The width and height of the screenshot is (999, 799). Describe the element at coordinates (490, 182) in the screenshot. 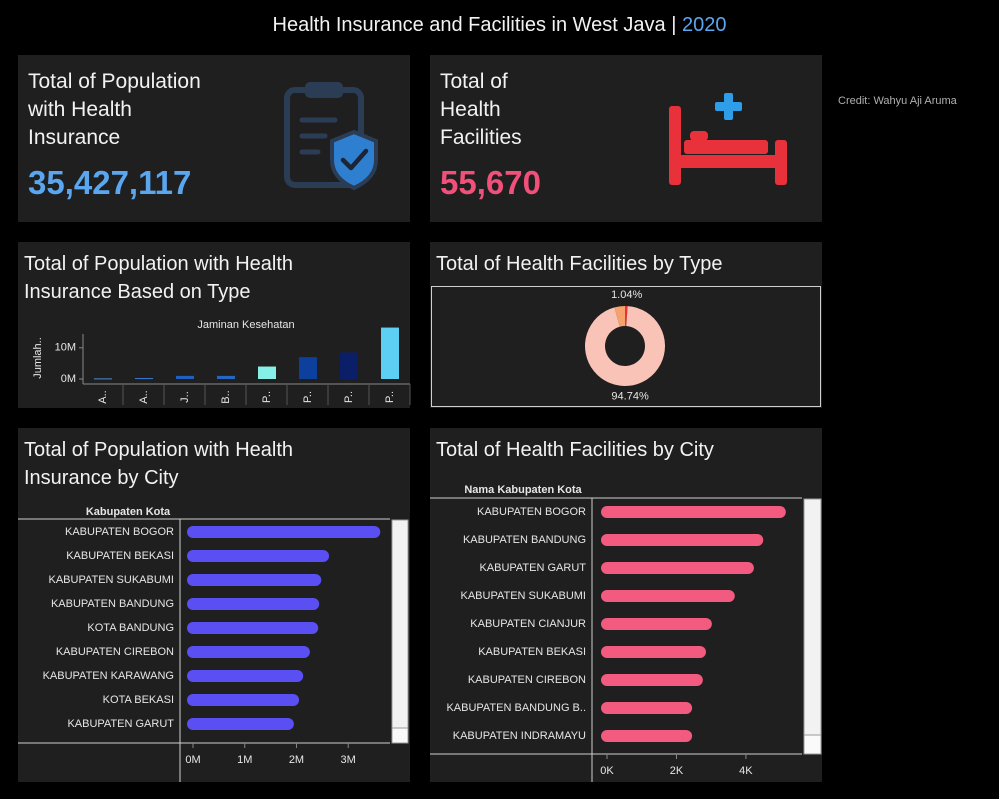

I see `kpi-value: 55,670` at that location.